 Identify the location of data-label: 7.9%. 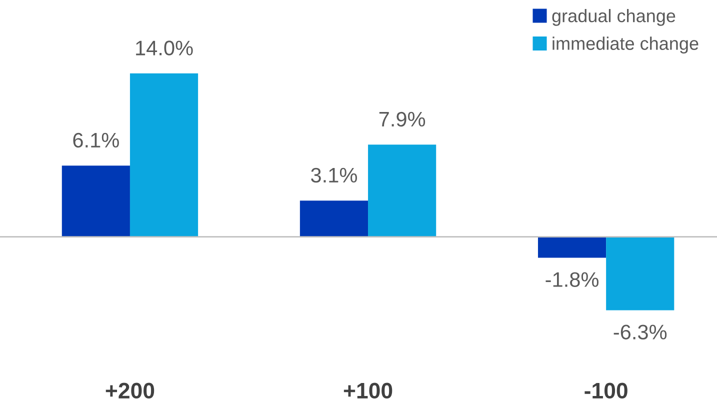
(402, 119).